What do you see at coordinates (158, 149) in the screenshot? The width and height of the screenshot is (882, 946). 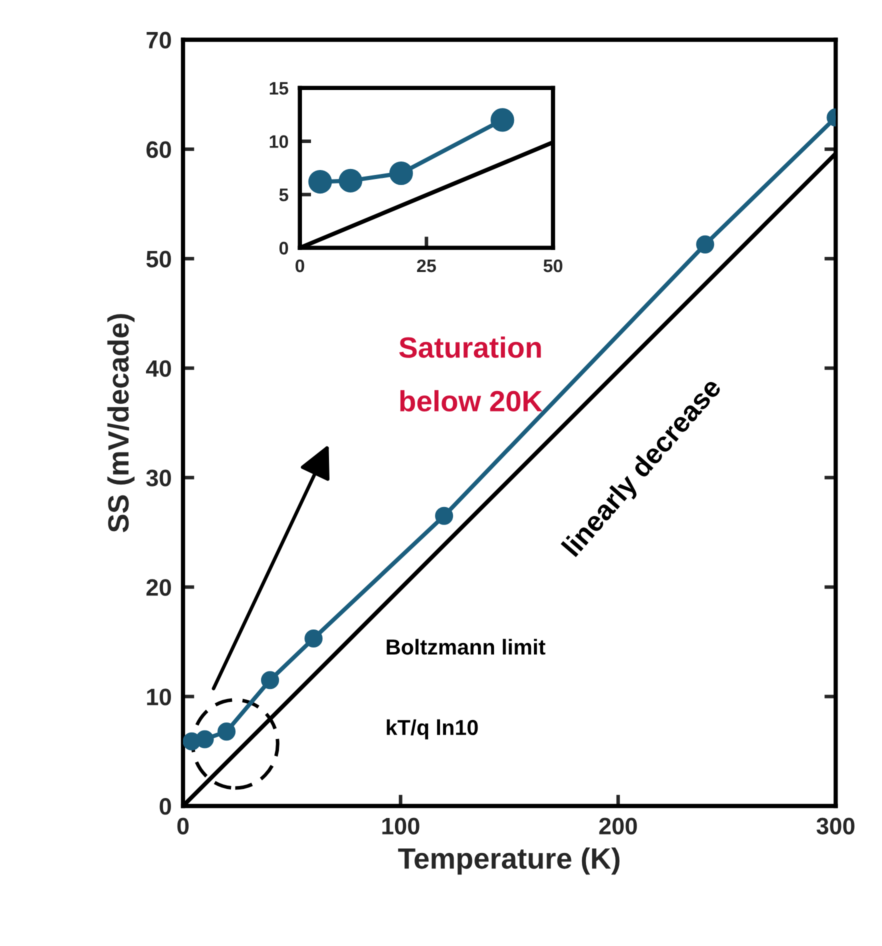 I see `y-tick-label: 60` at bounding box center [158, 149].